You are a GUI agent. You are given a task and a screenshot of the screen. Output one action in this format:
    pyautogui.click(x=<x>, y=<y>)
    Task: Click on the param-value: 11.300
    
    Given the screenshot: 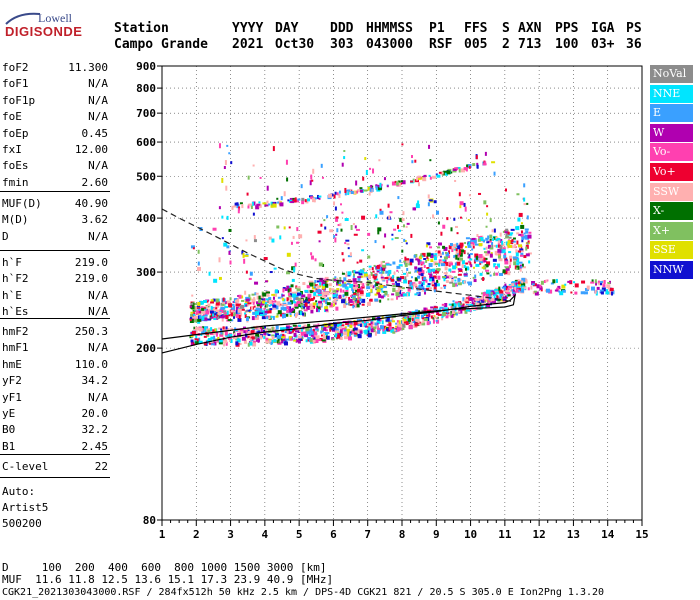 What is the action you would take?
    pyautogui.click(x=88, y=67)
    